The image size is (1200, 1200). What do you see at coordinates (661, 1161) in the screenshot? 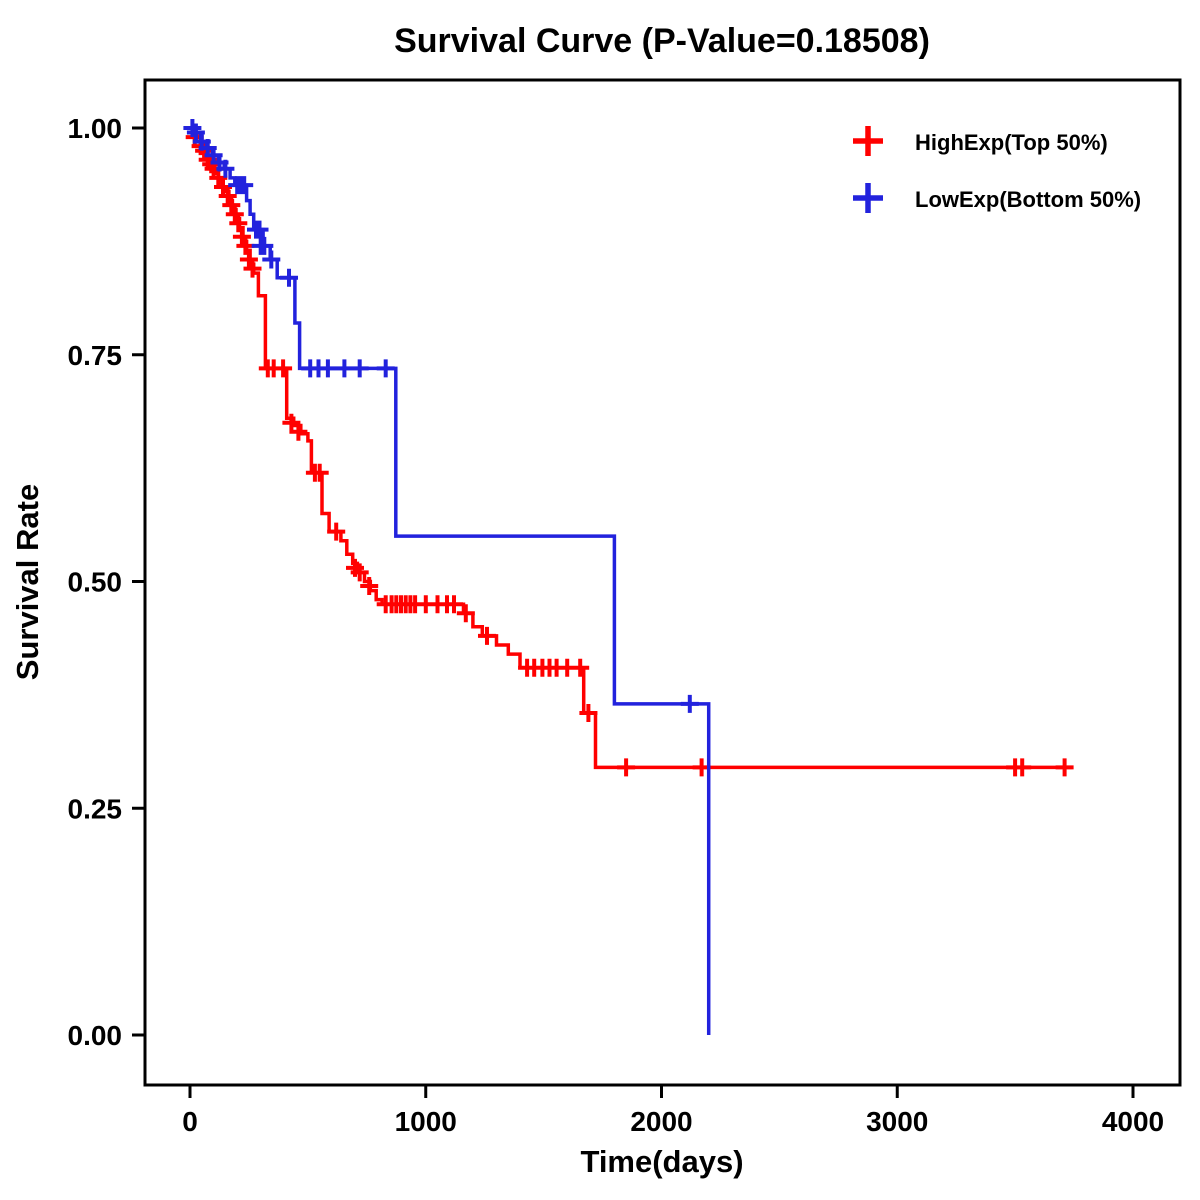
I see `x-axis-label: Time(days)` at bounding box center [661, 1161].